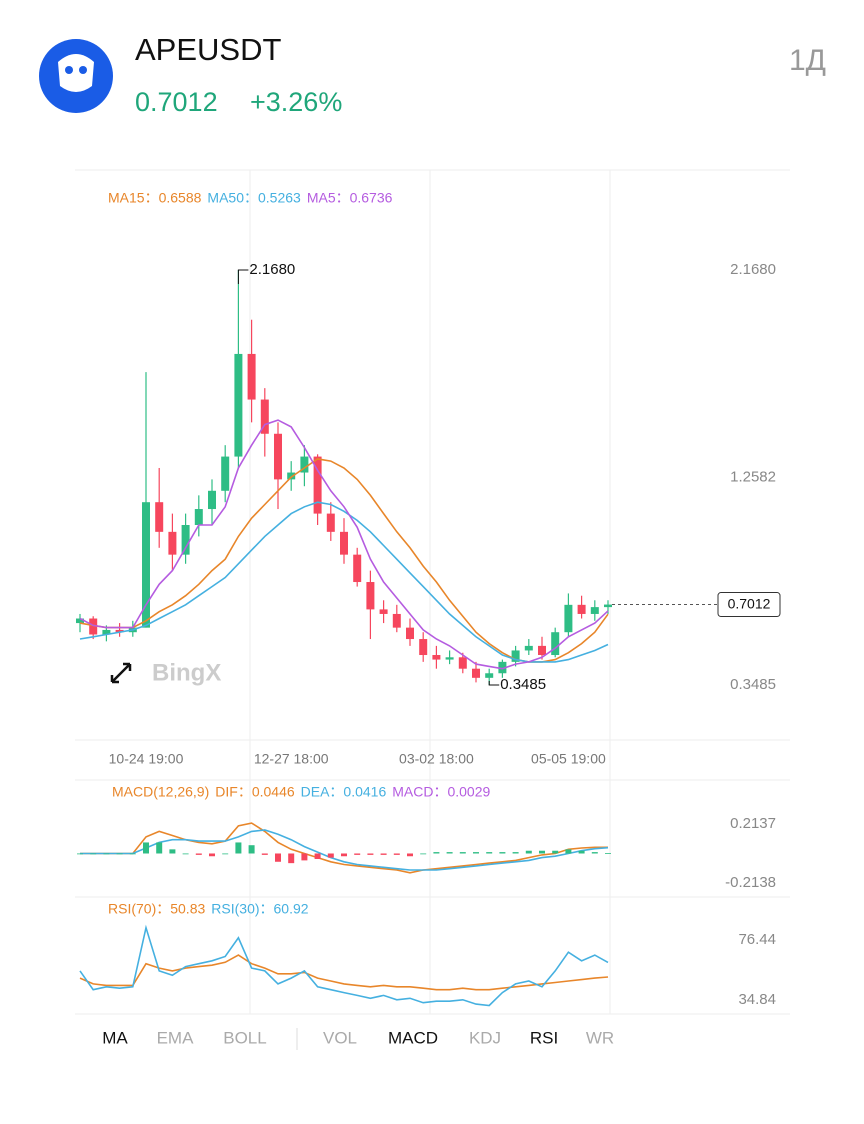 The width and height of the screenshot is (864, 1124). Describe the element at coordinates (121, 673) in the screenshot. I see `expand-icon` at that location.